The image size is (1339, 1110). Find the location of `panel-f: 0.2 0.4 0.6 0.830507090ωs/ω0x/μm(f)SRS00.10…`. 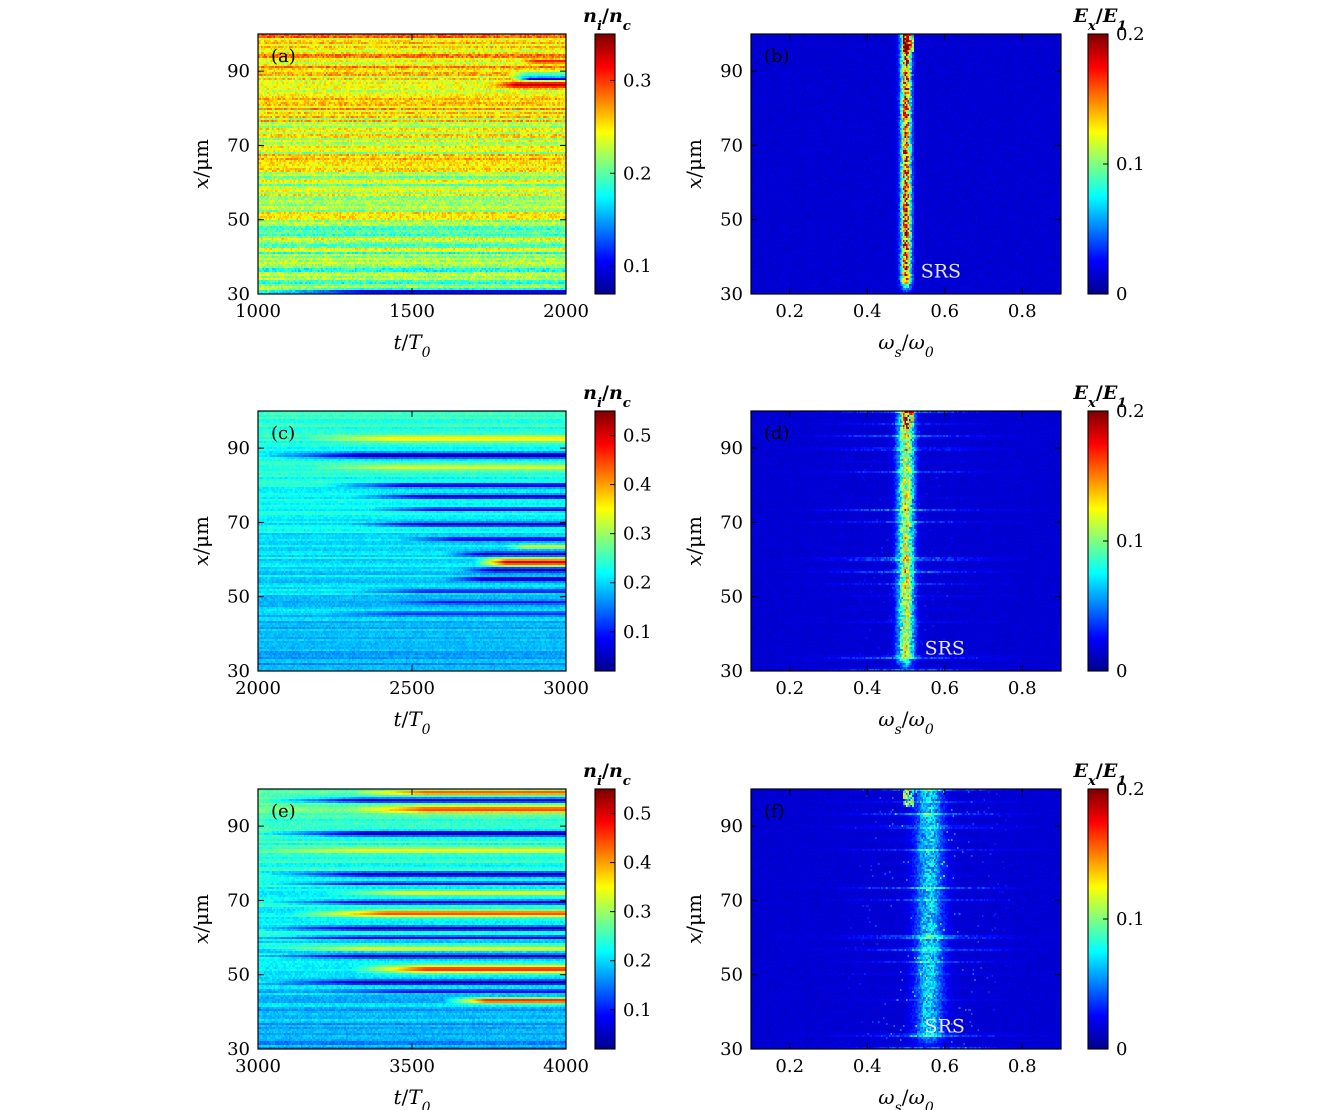

panel-f: 0.2 0.4 0.6 0.830507090ωs/ω0x/μm(f)SRS00.10… is located at coordinates (913, 935).